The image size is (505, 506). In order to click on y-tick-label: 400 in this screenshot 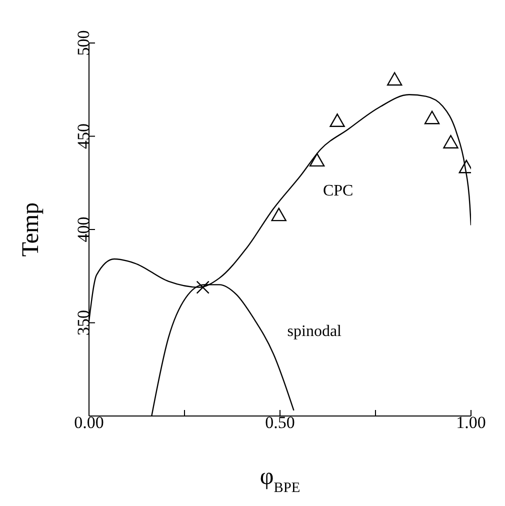, I will do `click(83, 229)`.